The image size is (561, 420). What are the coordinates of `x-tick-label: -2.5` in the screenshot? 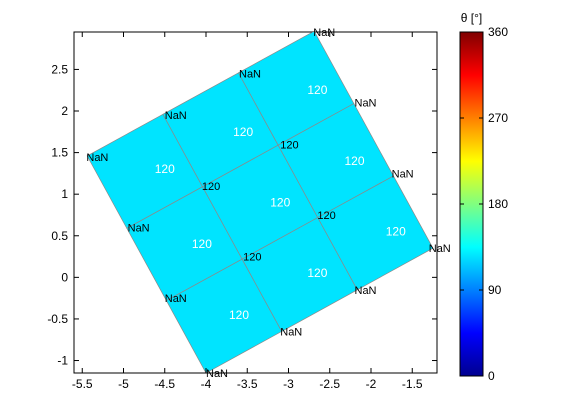 It's located at (329, 384).